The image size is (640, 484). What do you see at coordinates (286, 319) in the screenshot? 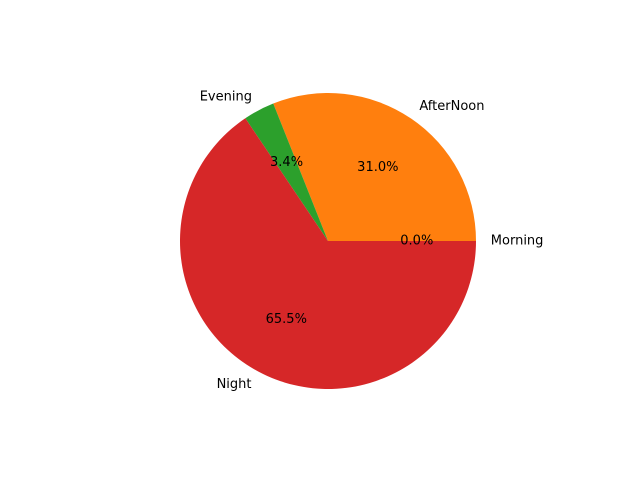
I see `pie-pct-label-night: 65.5%` at bounding box center [286, 319].